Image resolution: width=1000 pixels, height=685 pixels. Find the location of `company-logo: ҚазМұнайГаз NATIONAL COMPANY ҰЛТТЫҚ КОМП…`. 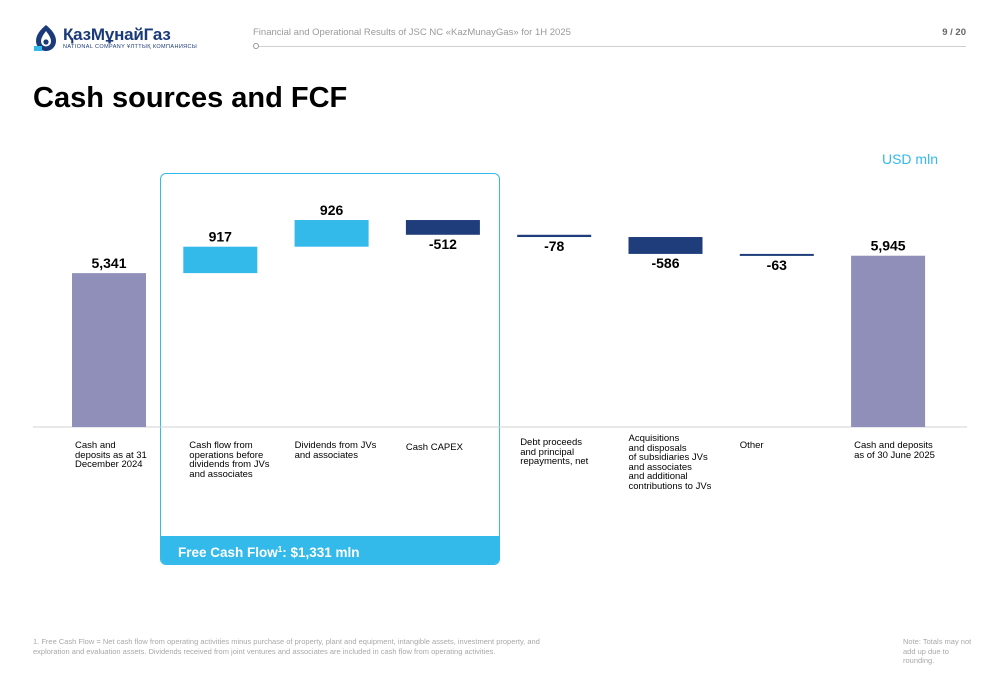

company-logo: ҚазМұнайГаз NATIONAL COMPANY ҰЛТТЫҚ КОМП… is located at coordinates (115, 38).